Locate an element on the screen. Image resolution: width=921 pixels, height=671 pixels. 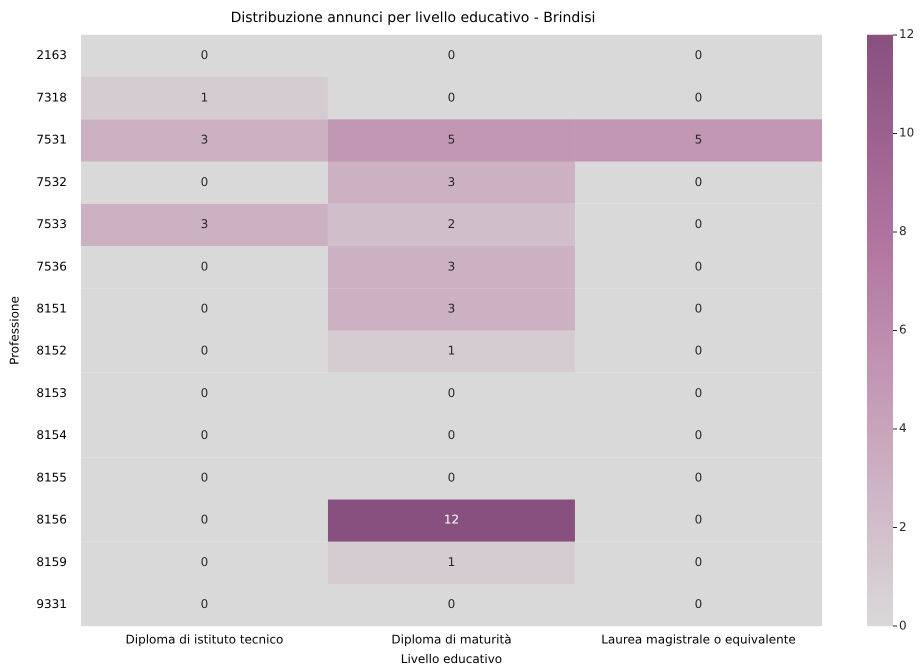
y-tick-label: 2163 is located at coordinates (51, 55).